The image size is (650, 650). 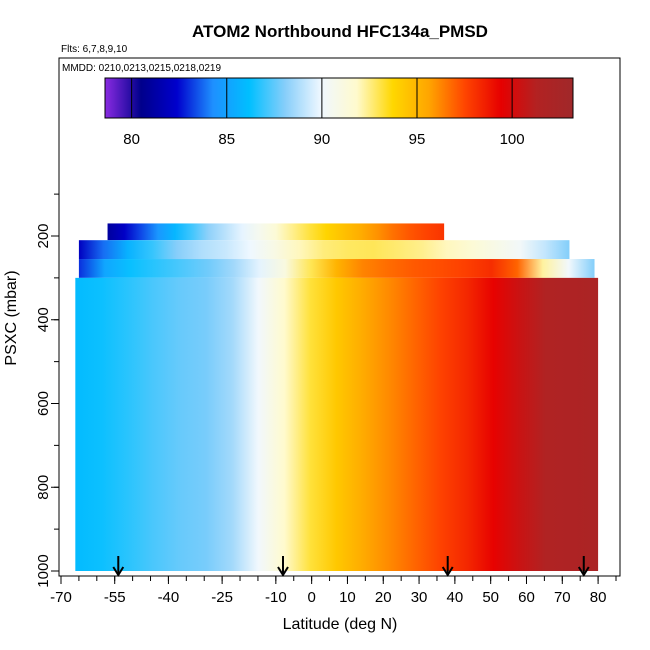 I want to click on y-tick-label: 1000, so click(x=43, y=570).